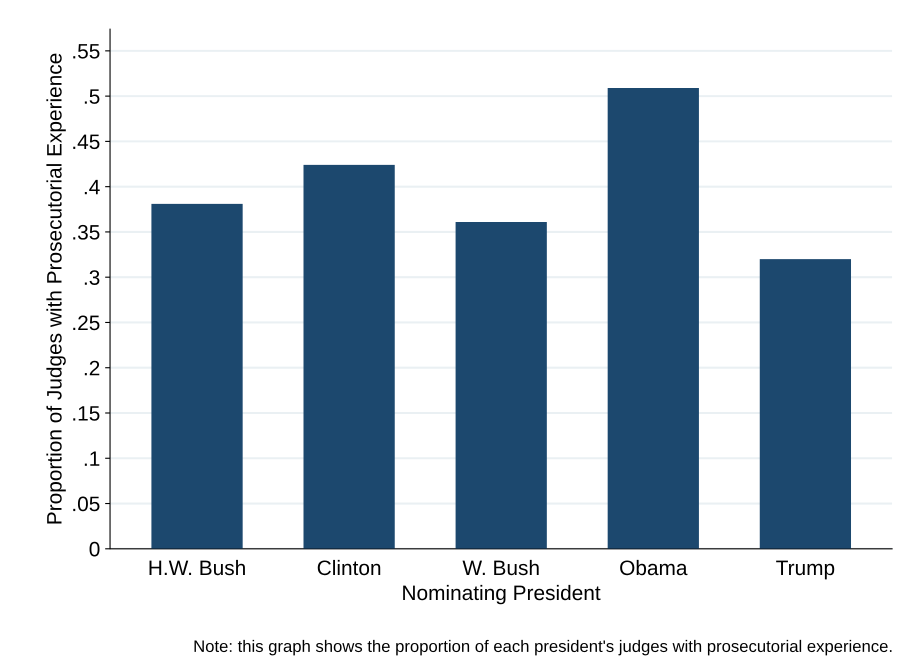  I want to click on text: Note: this graph shows the proportion of each president's judges with prosecutorial experience., so click(543, 648).